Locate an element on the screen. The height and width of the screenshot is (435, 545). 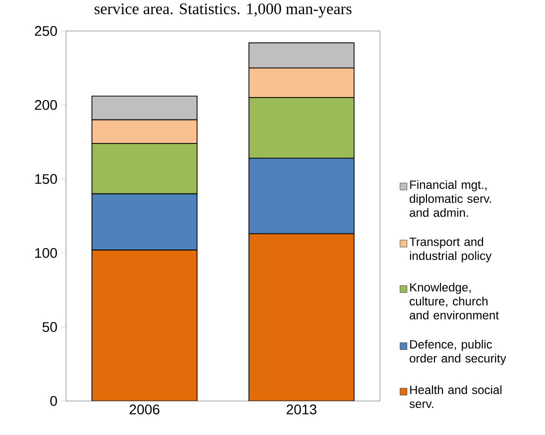
y-tick-label: 150 is located at coordinates (46, 179).